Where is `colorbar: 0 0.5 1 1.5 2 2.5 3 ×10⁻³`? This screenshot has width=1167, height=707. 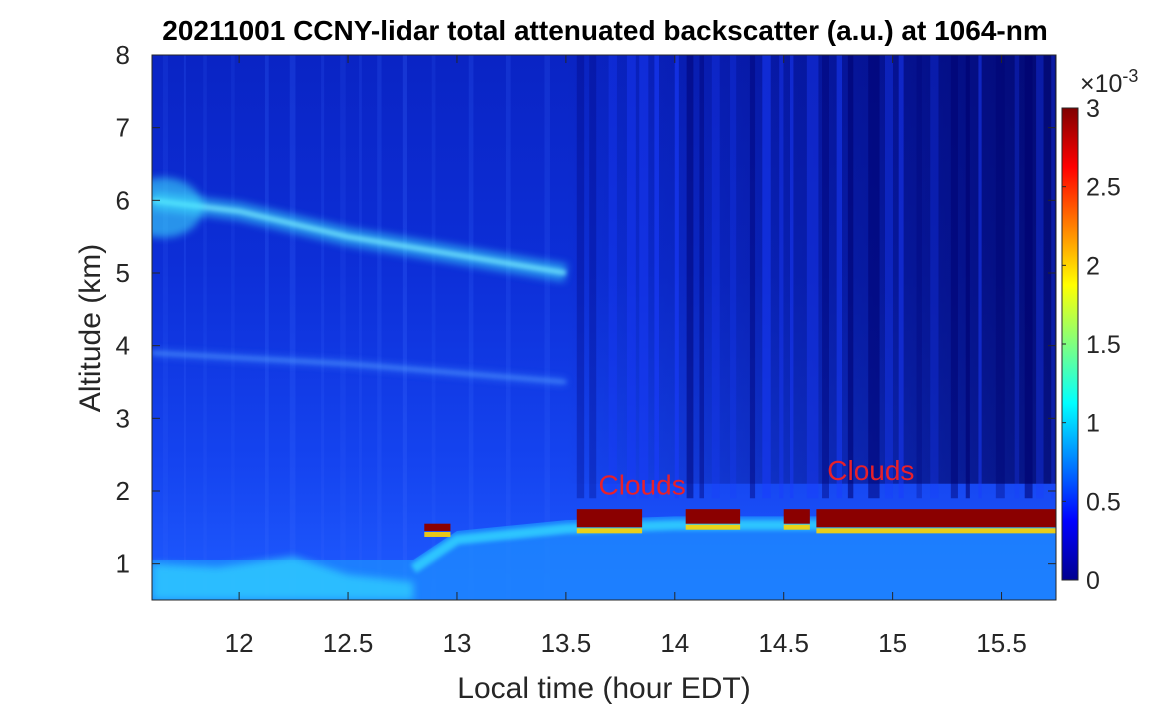 colorbar: 0 0.5 1 1.5 2 2.5 3 ×10⁻³ is located at coordinates (1099, 330).